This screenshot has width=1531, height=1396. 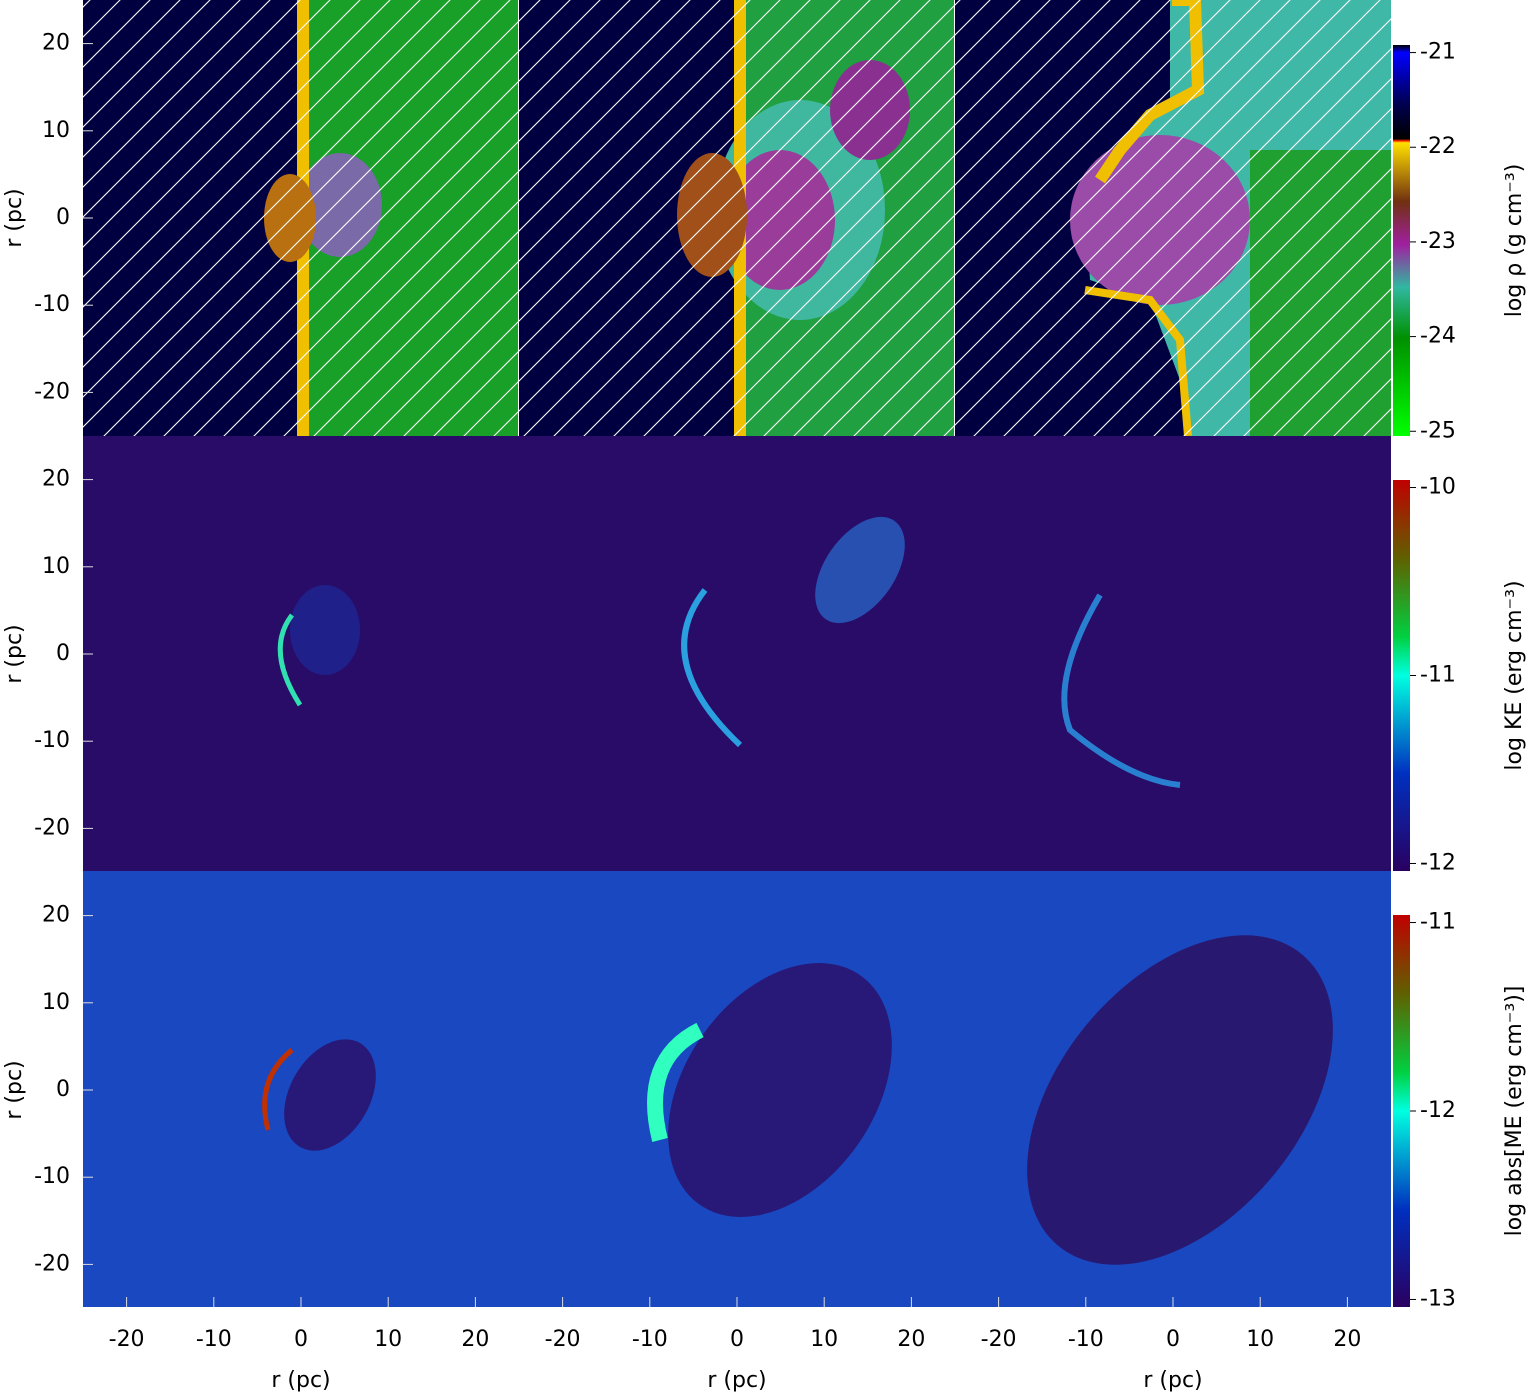 I want to click on colorbar-label: log abs[ME (erg cm⁻³)], so click(x=1514, y=1111).